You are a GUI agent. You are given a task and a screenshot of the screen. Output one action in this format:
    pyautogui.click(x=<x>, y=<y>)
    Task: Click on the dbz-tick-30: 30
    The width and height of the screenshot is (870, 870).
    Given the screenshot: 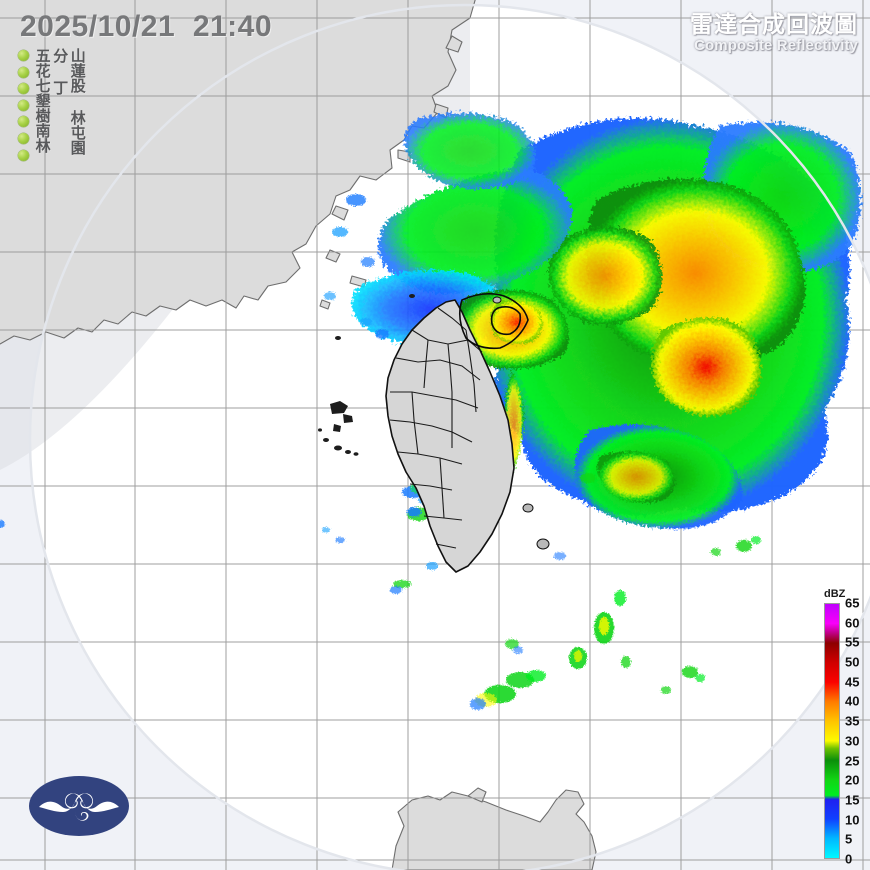 What is the action you would take?
    pyautogui.click(x=852, y=741)
    